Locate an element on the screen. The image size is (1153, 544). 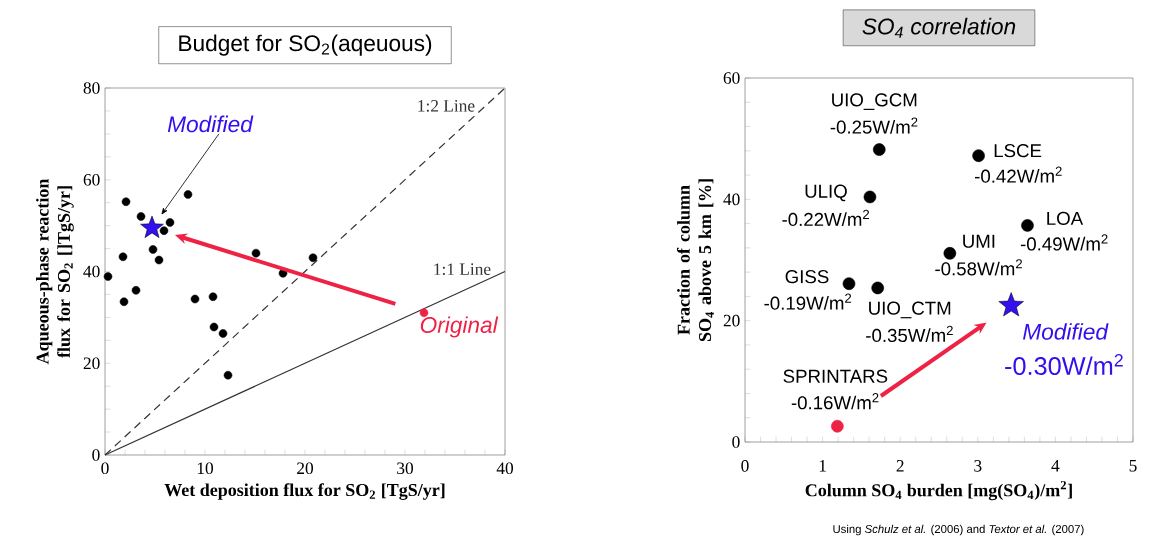
annotation: UIO_GCM is located at coordinates (874, 101).